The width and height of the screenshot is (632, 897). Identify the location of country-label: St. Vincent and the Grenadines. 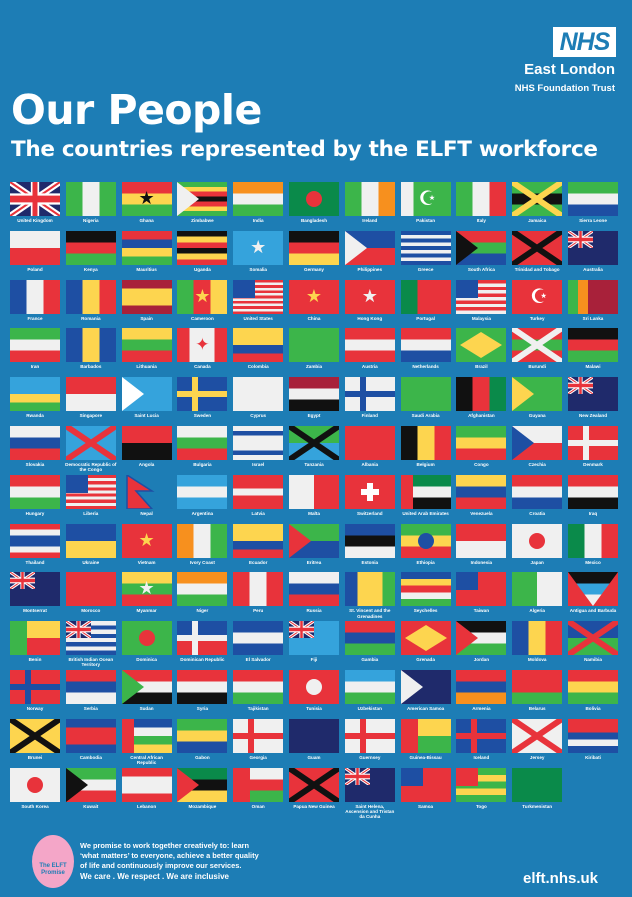
(370, 613).